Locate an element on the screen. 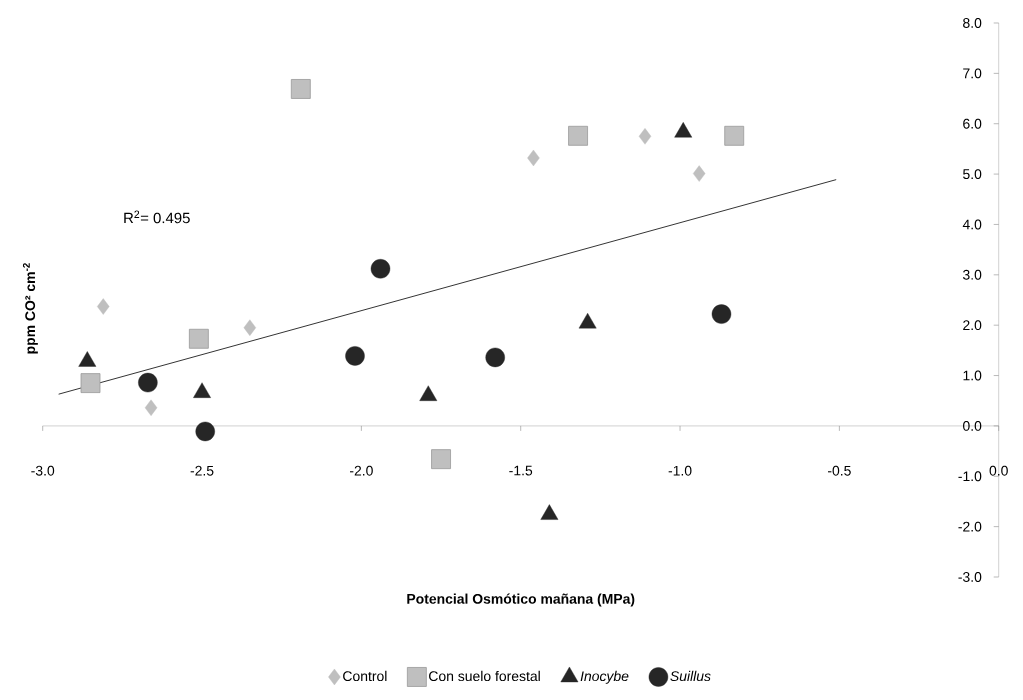  y-tick-label: 3.0 is located at coordinates (972, 274).